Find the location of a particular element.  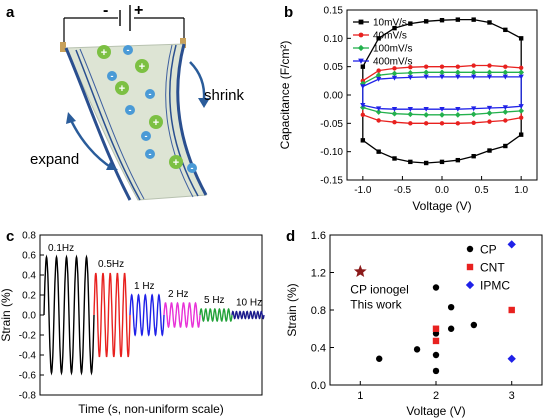

cv-curve-400mV/s is located at coordinates (442, 93).